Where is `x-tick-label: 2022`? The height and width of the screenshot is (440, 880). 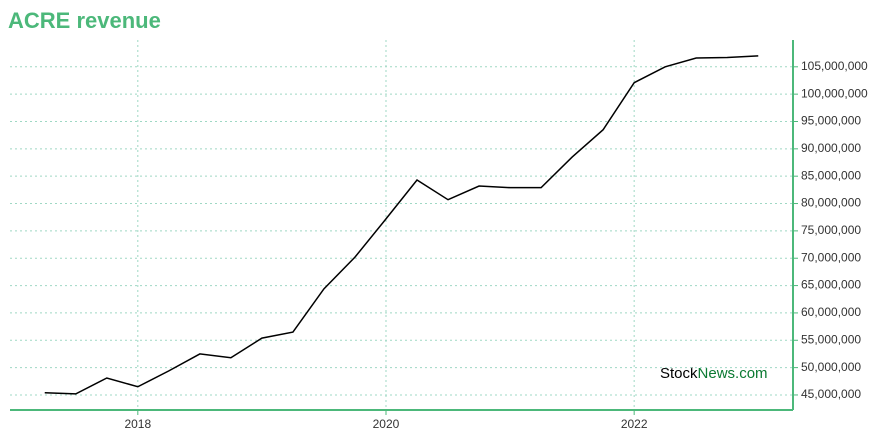
x-tick-label: 2022 is located at coordinates (634, 424).